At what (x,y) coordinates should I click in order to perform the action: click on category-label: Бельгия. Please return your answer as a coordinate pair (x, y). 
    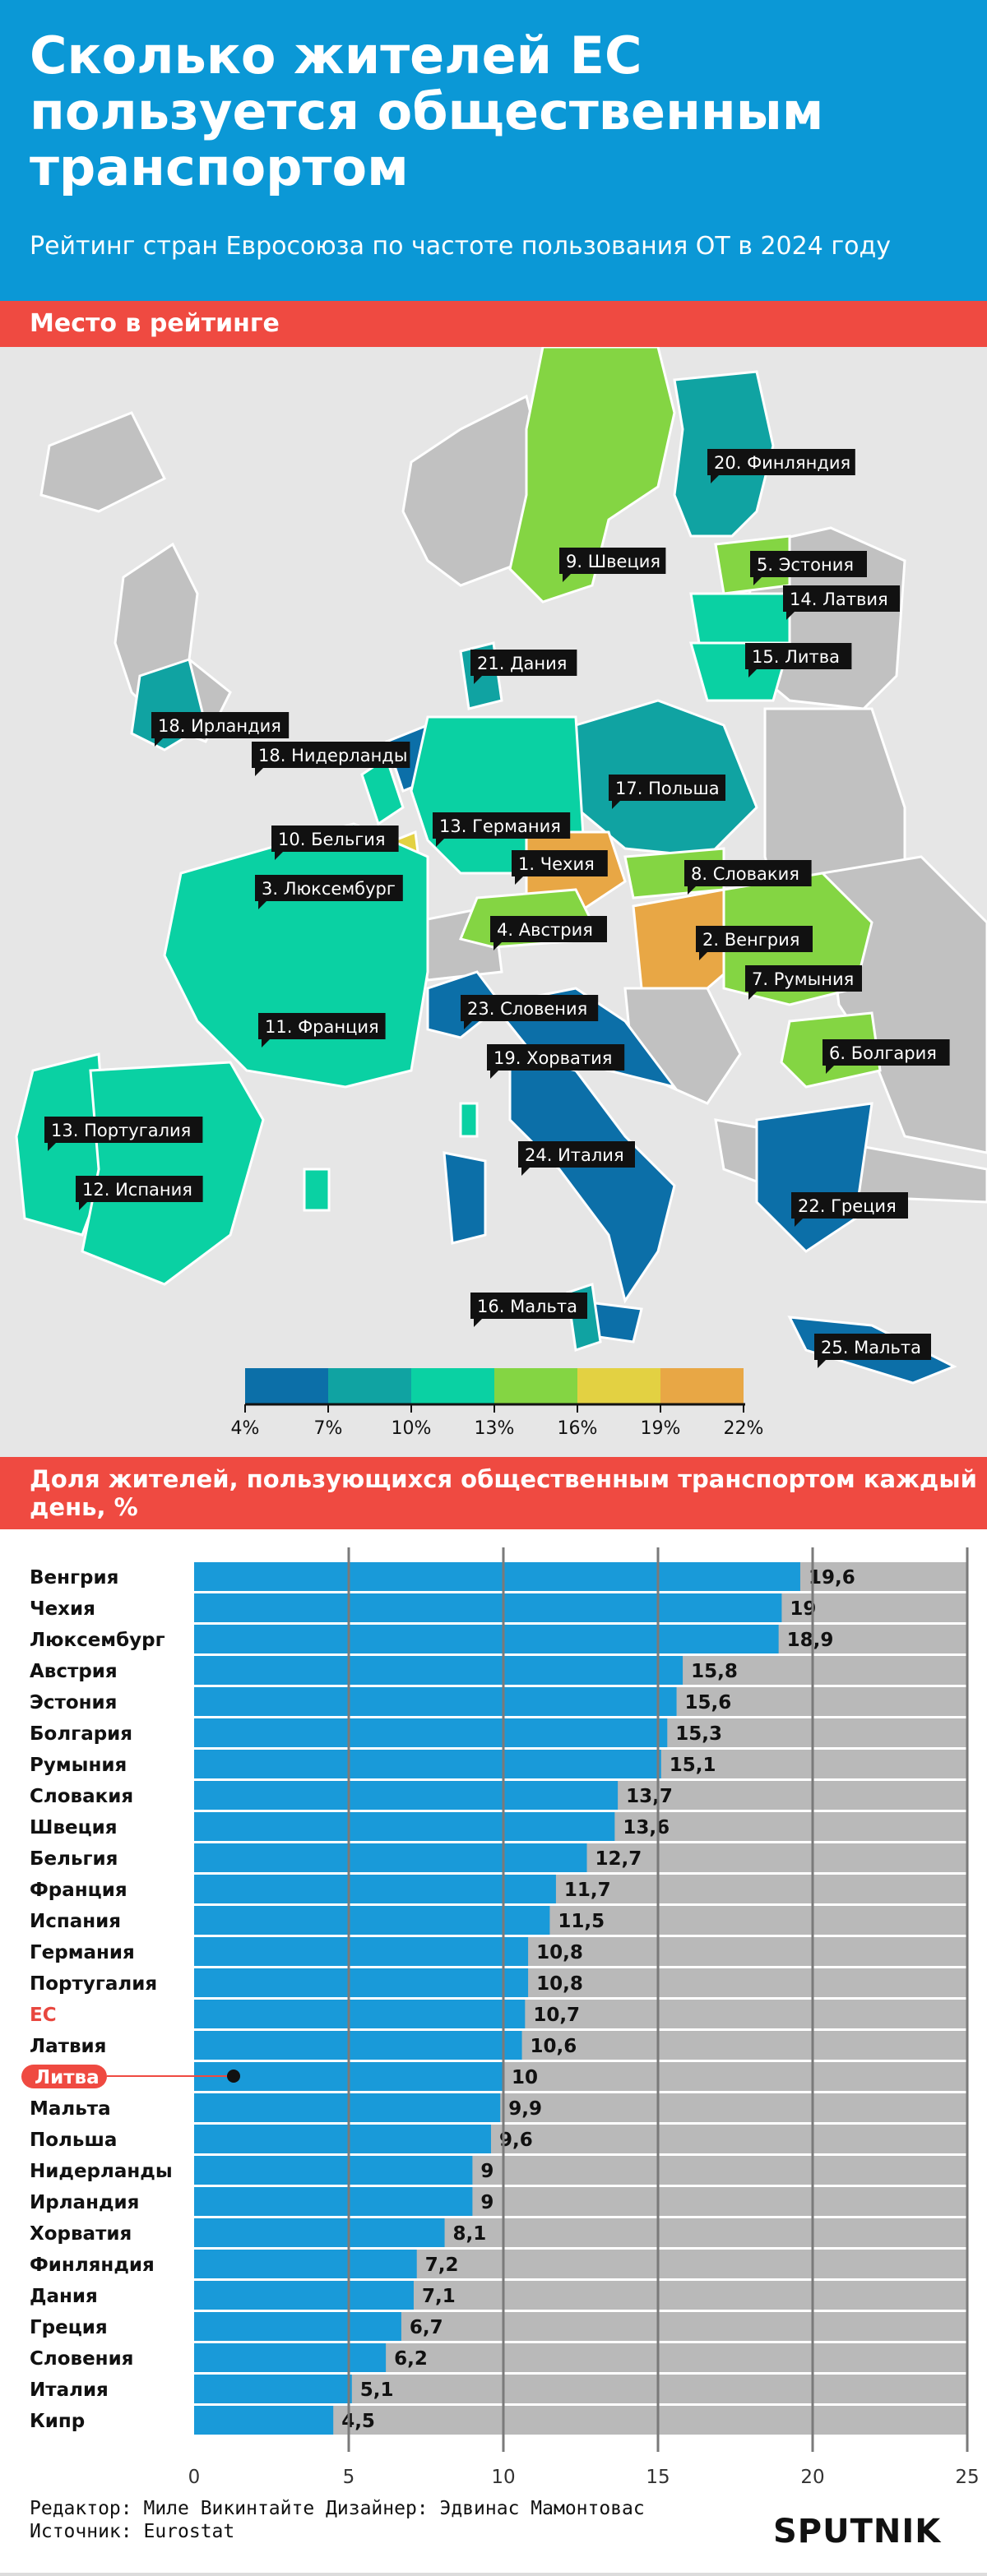
    Looking at the image, I should click on (74, 1859).